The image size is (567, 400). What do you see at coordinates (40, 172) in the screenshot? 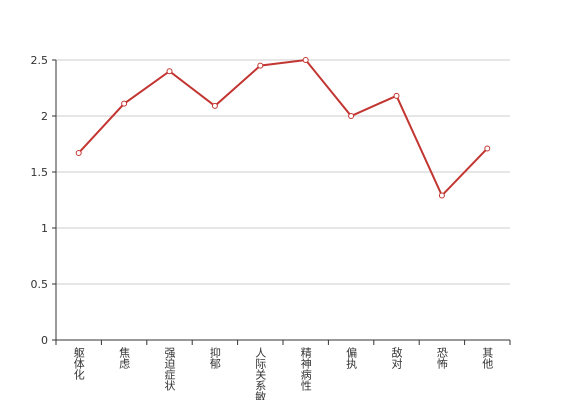
I see `y-tick-label: 1.5` at bounding box center [40, 172].